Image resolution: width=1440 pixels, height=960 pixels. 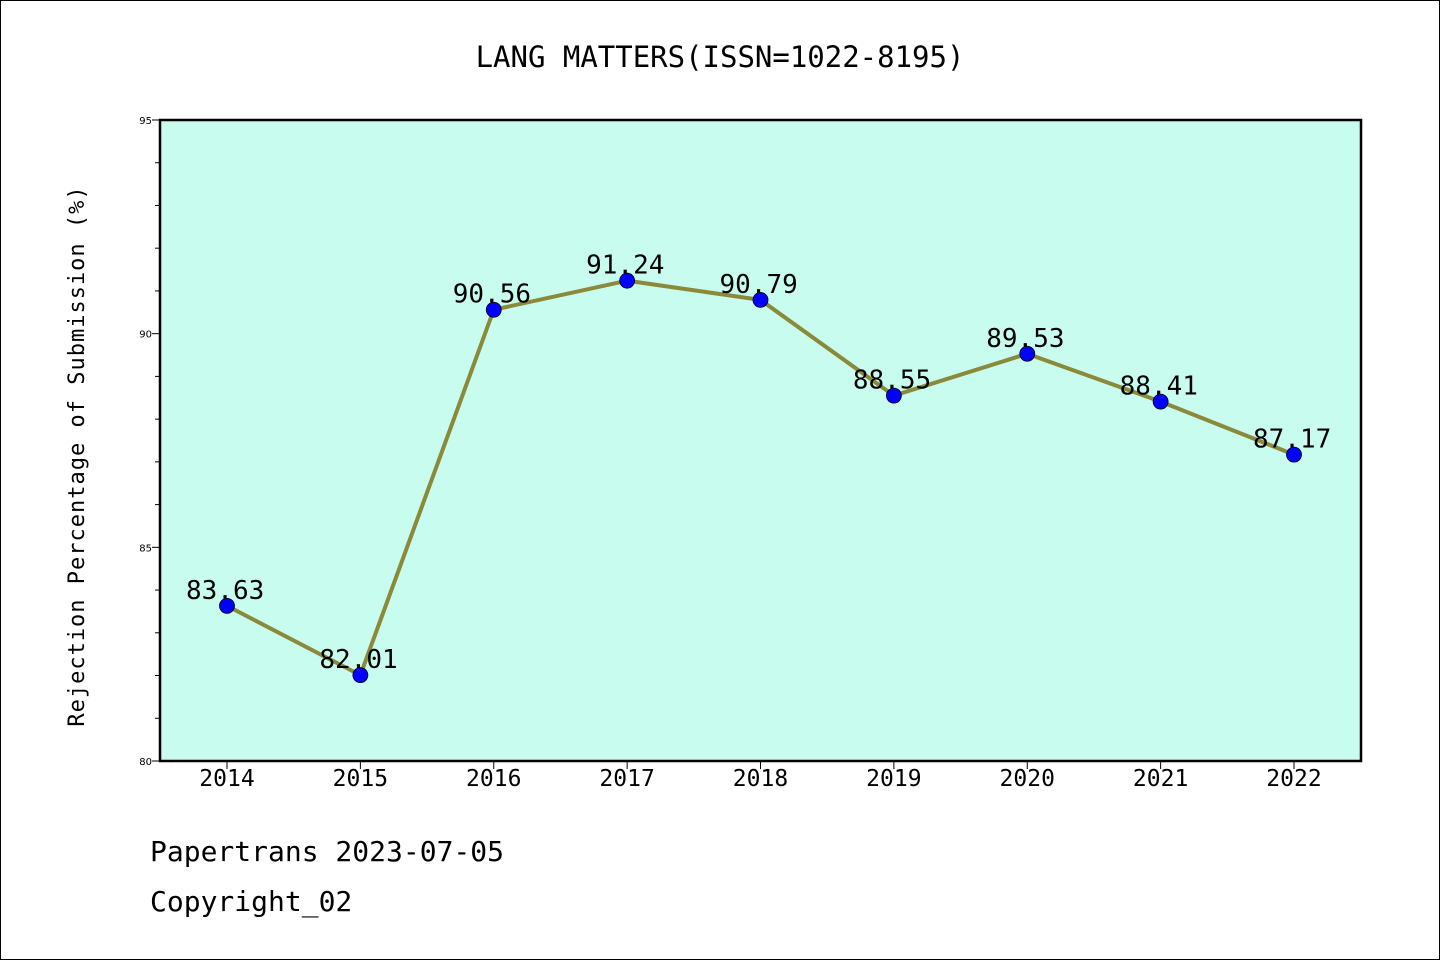 What do you see at coordinates (1027, 779) in the screenshot?
I see `x-tick-label: 2020` at bounding box center [1027, 779].